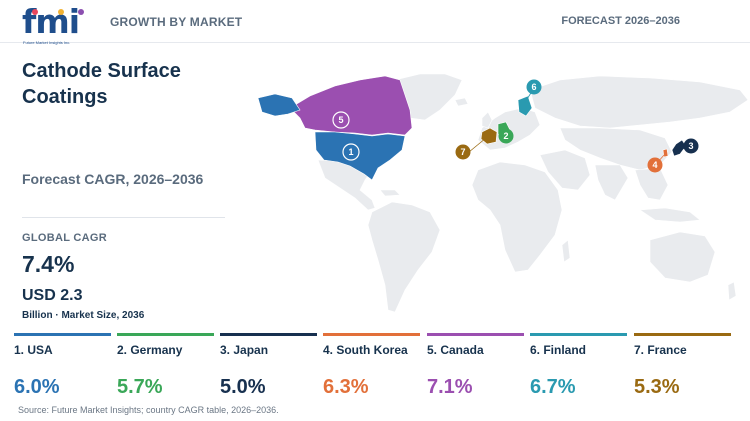 This screenshot has height=421, width=750. What do you see at coordinates (558, 350) in the screenshot?
I see `country-name: 6. Finland` at bounding box center [558, 350].